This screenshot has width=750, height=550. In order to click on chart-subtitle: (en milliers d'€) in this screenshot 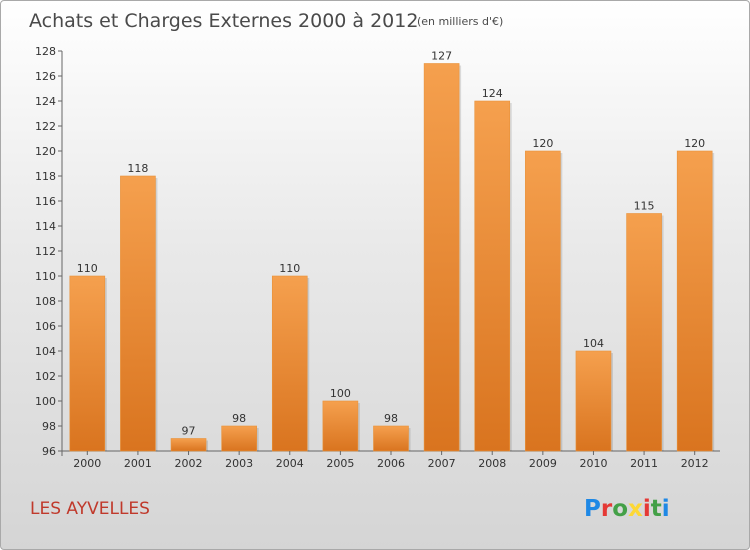, I will do `click(460, 21)`.